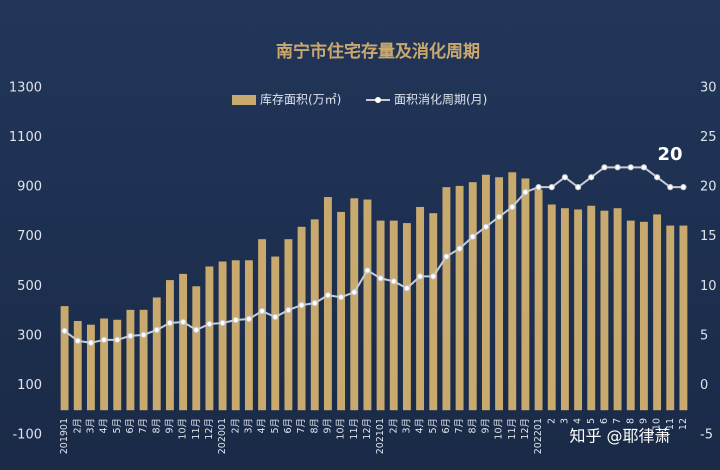 This screenshot has height=470, width=720. Describe the element at coordinates (708, 137) in the screenshot. I see `y2-tick-label: 25` at that location.